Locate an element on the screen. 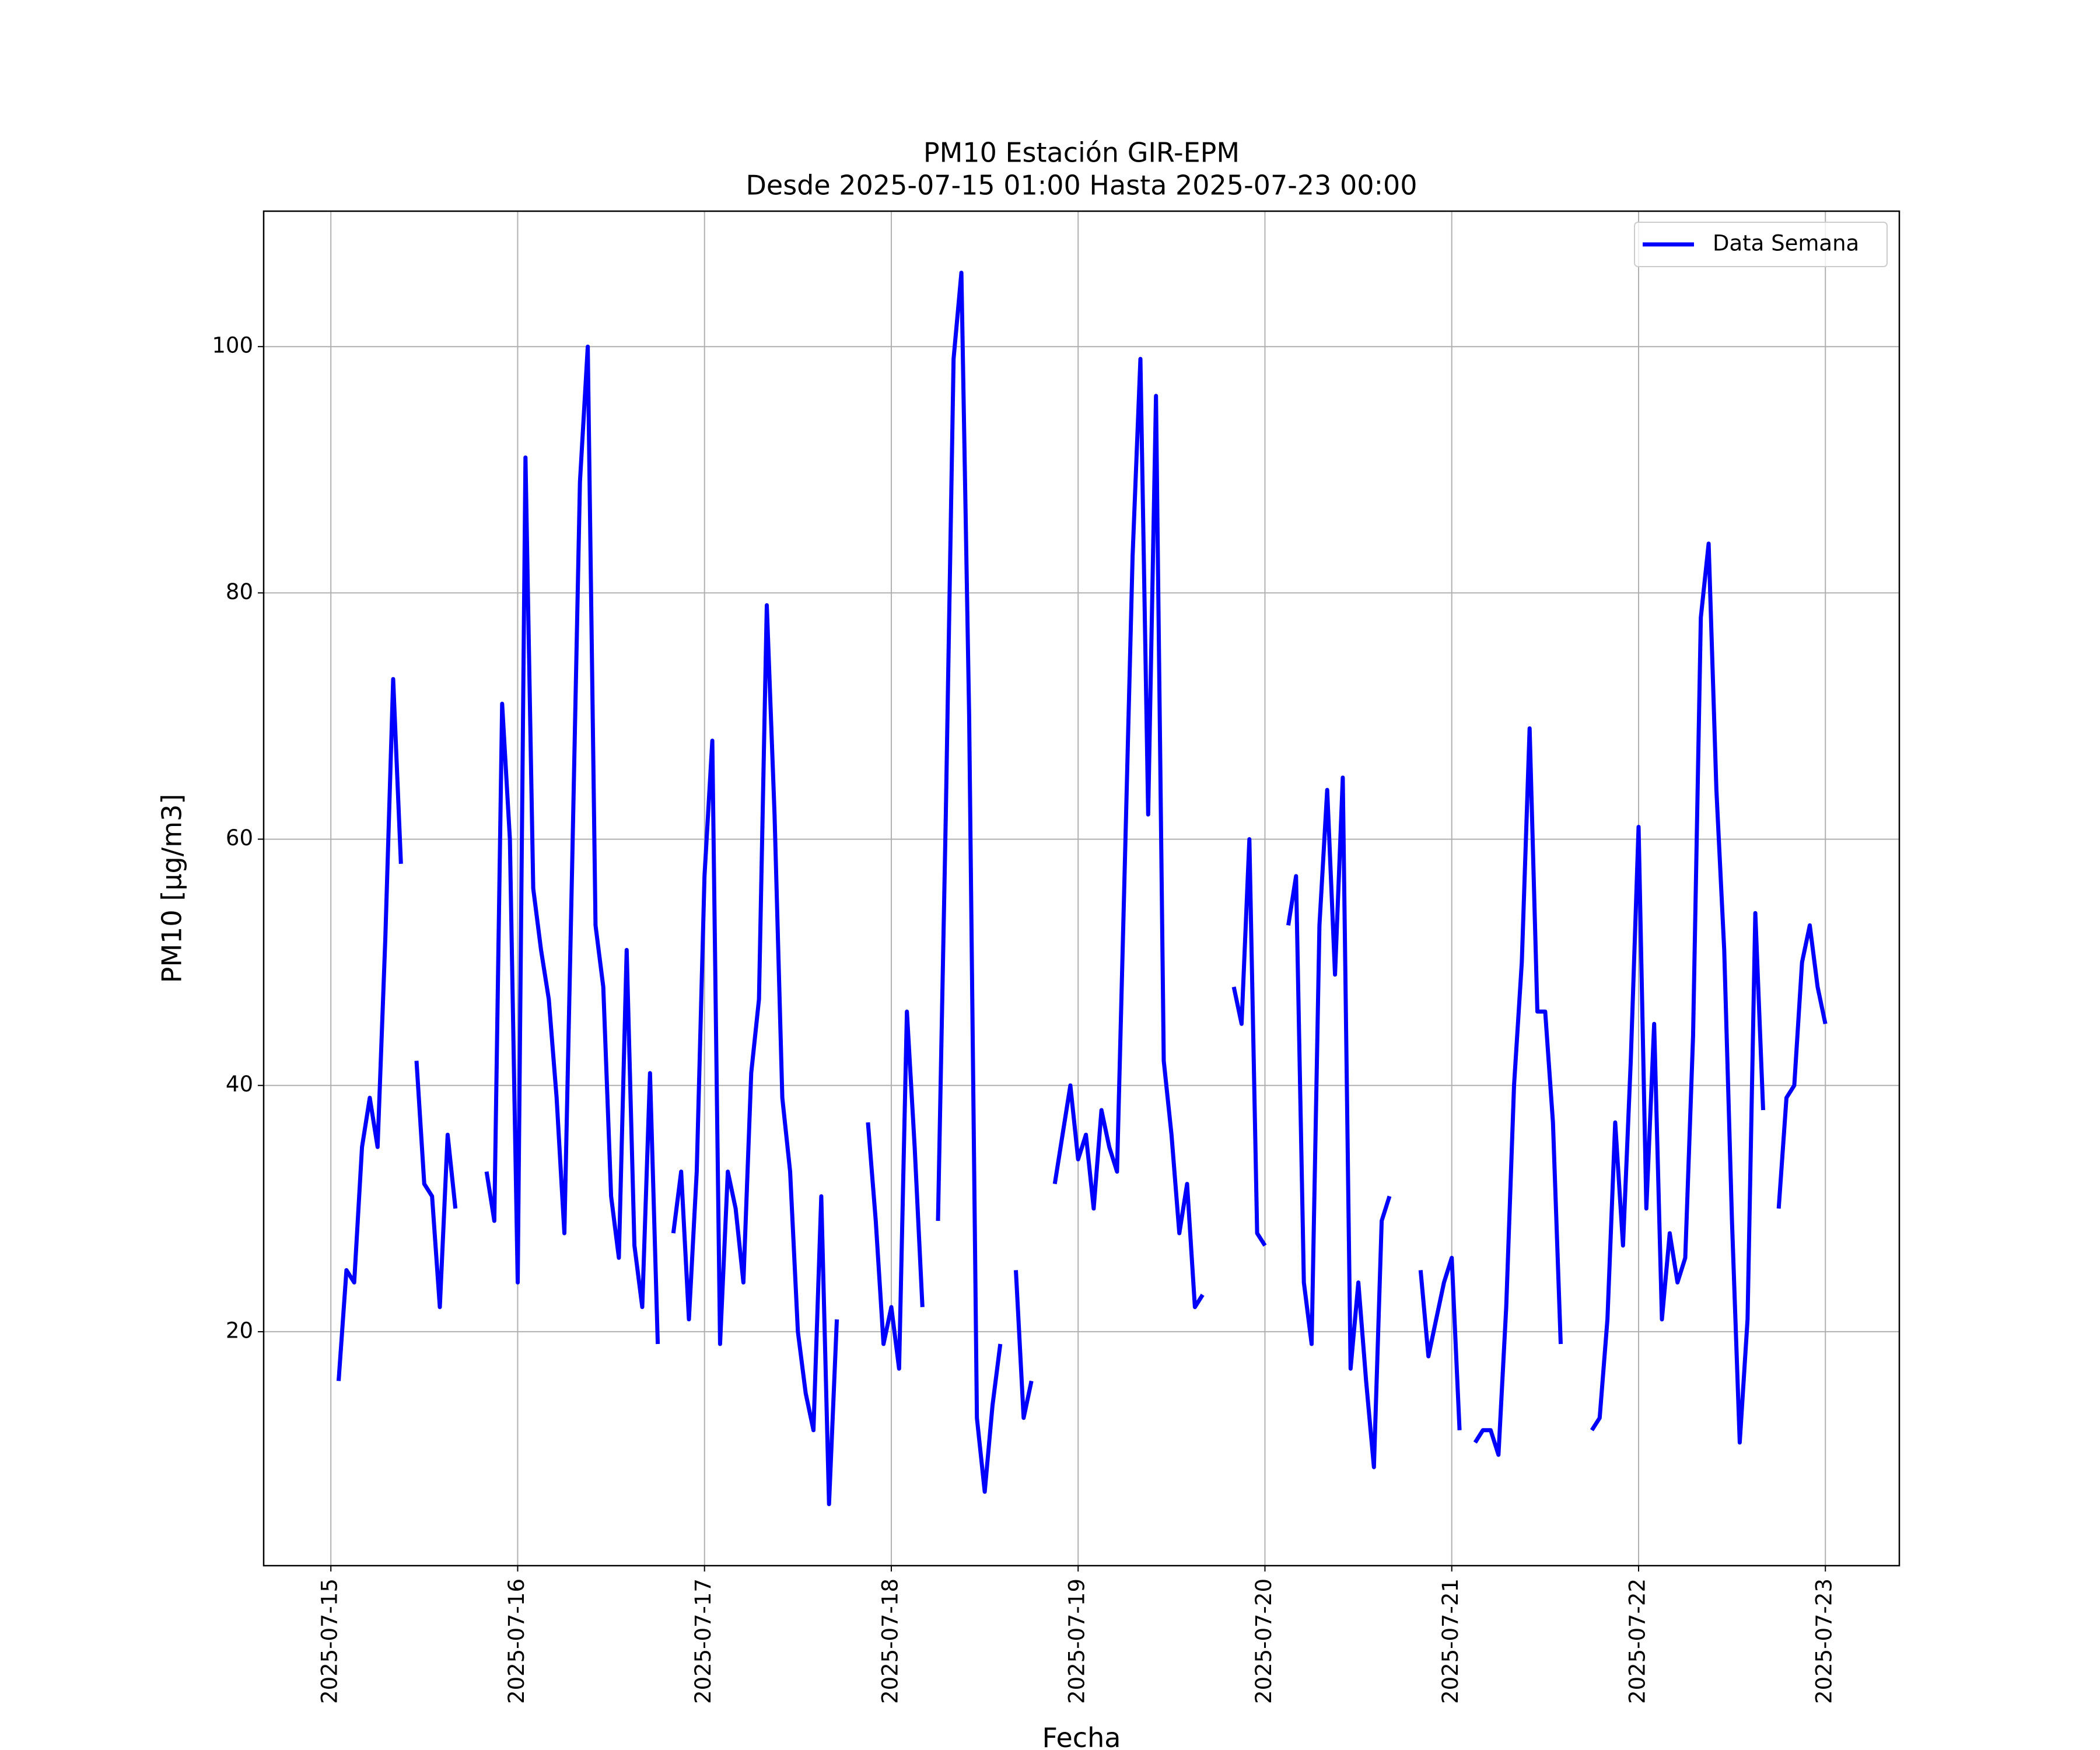 This screenshot has height=1750, width=2100. chart-title: PM10 Estación GIR-EPM is located at coordinates (1081, 153).